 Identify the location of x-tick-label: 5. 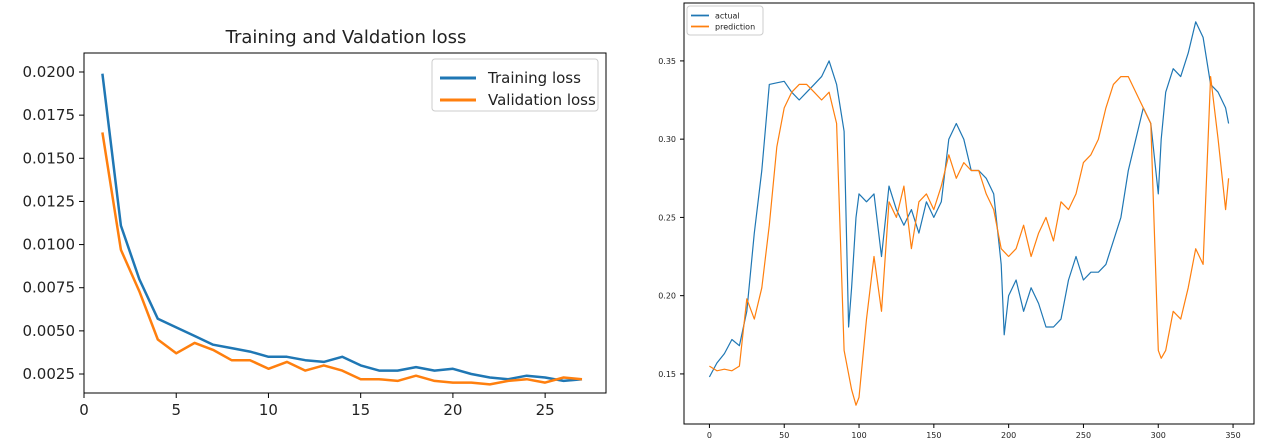
(176, 410).